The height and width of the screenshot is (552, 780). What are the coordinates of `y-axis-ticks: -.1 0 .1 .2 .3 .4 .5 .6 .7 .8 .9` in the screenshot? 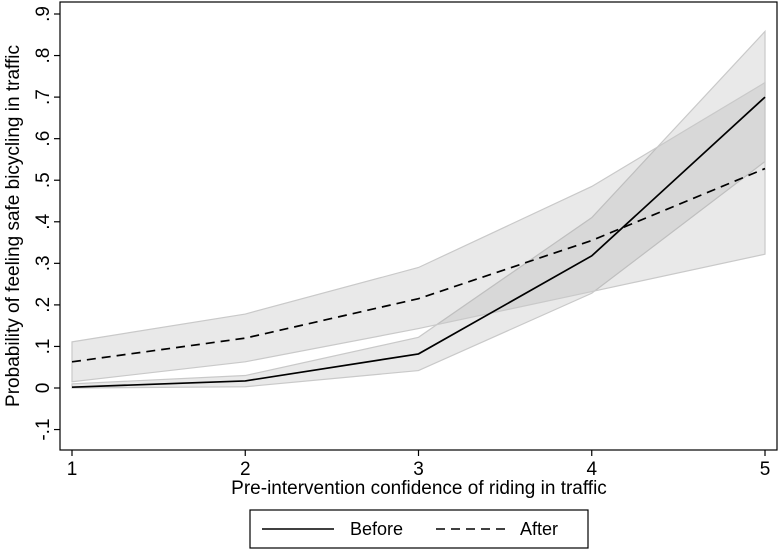 It's located at (46, 223).